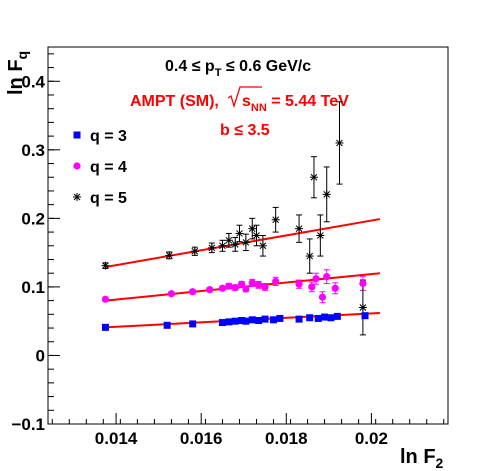 The height and width of the screenshot is (471, 498). What do you see at coordinates (246, 101) in the screenshot?
I see `annotation-energy-s: s` at bounding box center [246, 101].